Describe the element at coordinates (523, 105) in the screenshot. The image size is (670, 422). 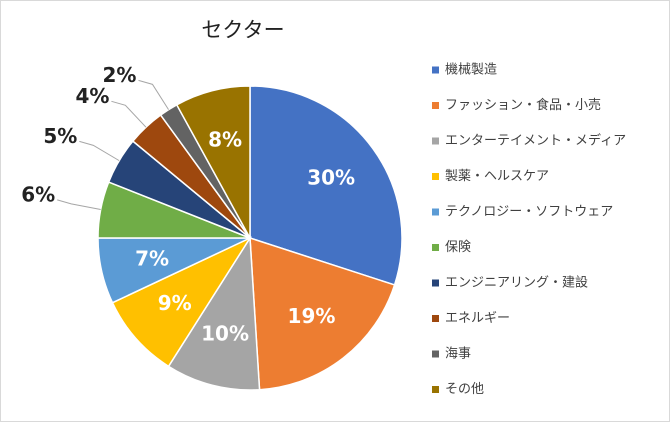
I see `legend-label: ファッション・食品・小売` at that location.